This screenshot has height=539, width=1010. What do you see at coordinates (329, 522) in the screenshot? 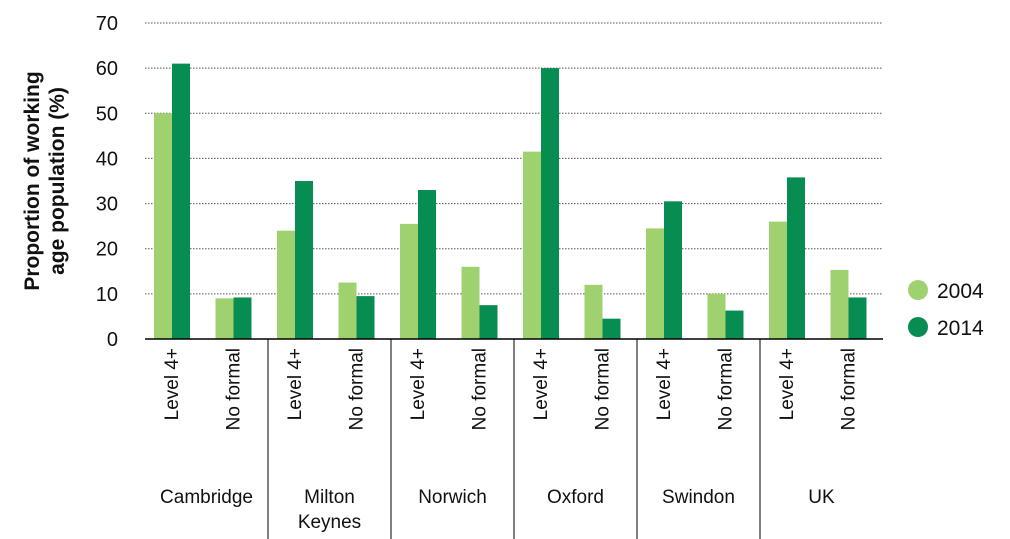
I see `x-group-label: Keynes` at bounding box center [329, 522].